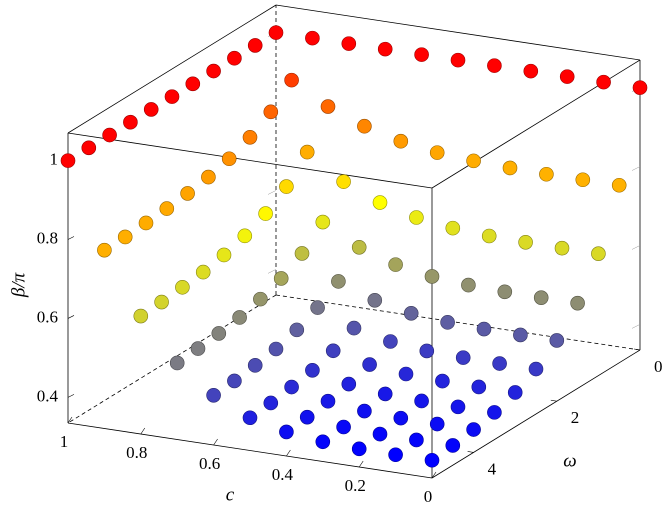 Image resolution: width=664 pixels, height=514 pixels. I want to click on x-tick-label: 0.8, so click(136, 452).